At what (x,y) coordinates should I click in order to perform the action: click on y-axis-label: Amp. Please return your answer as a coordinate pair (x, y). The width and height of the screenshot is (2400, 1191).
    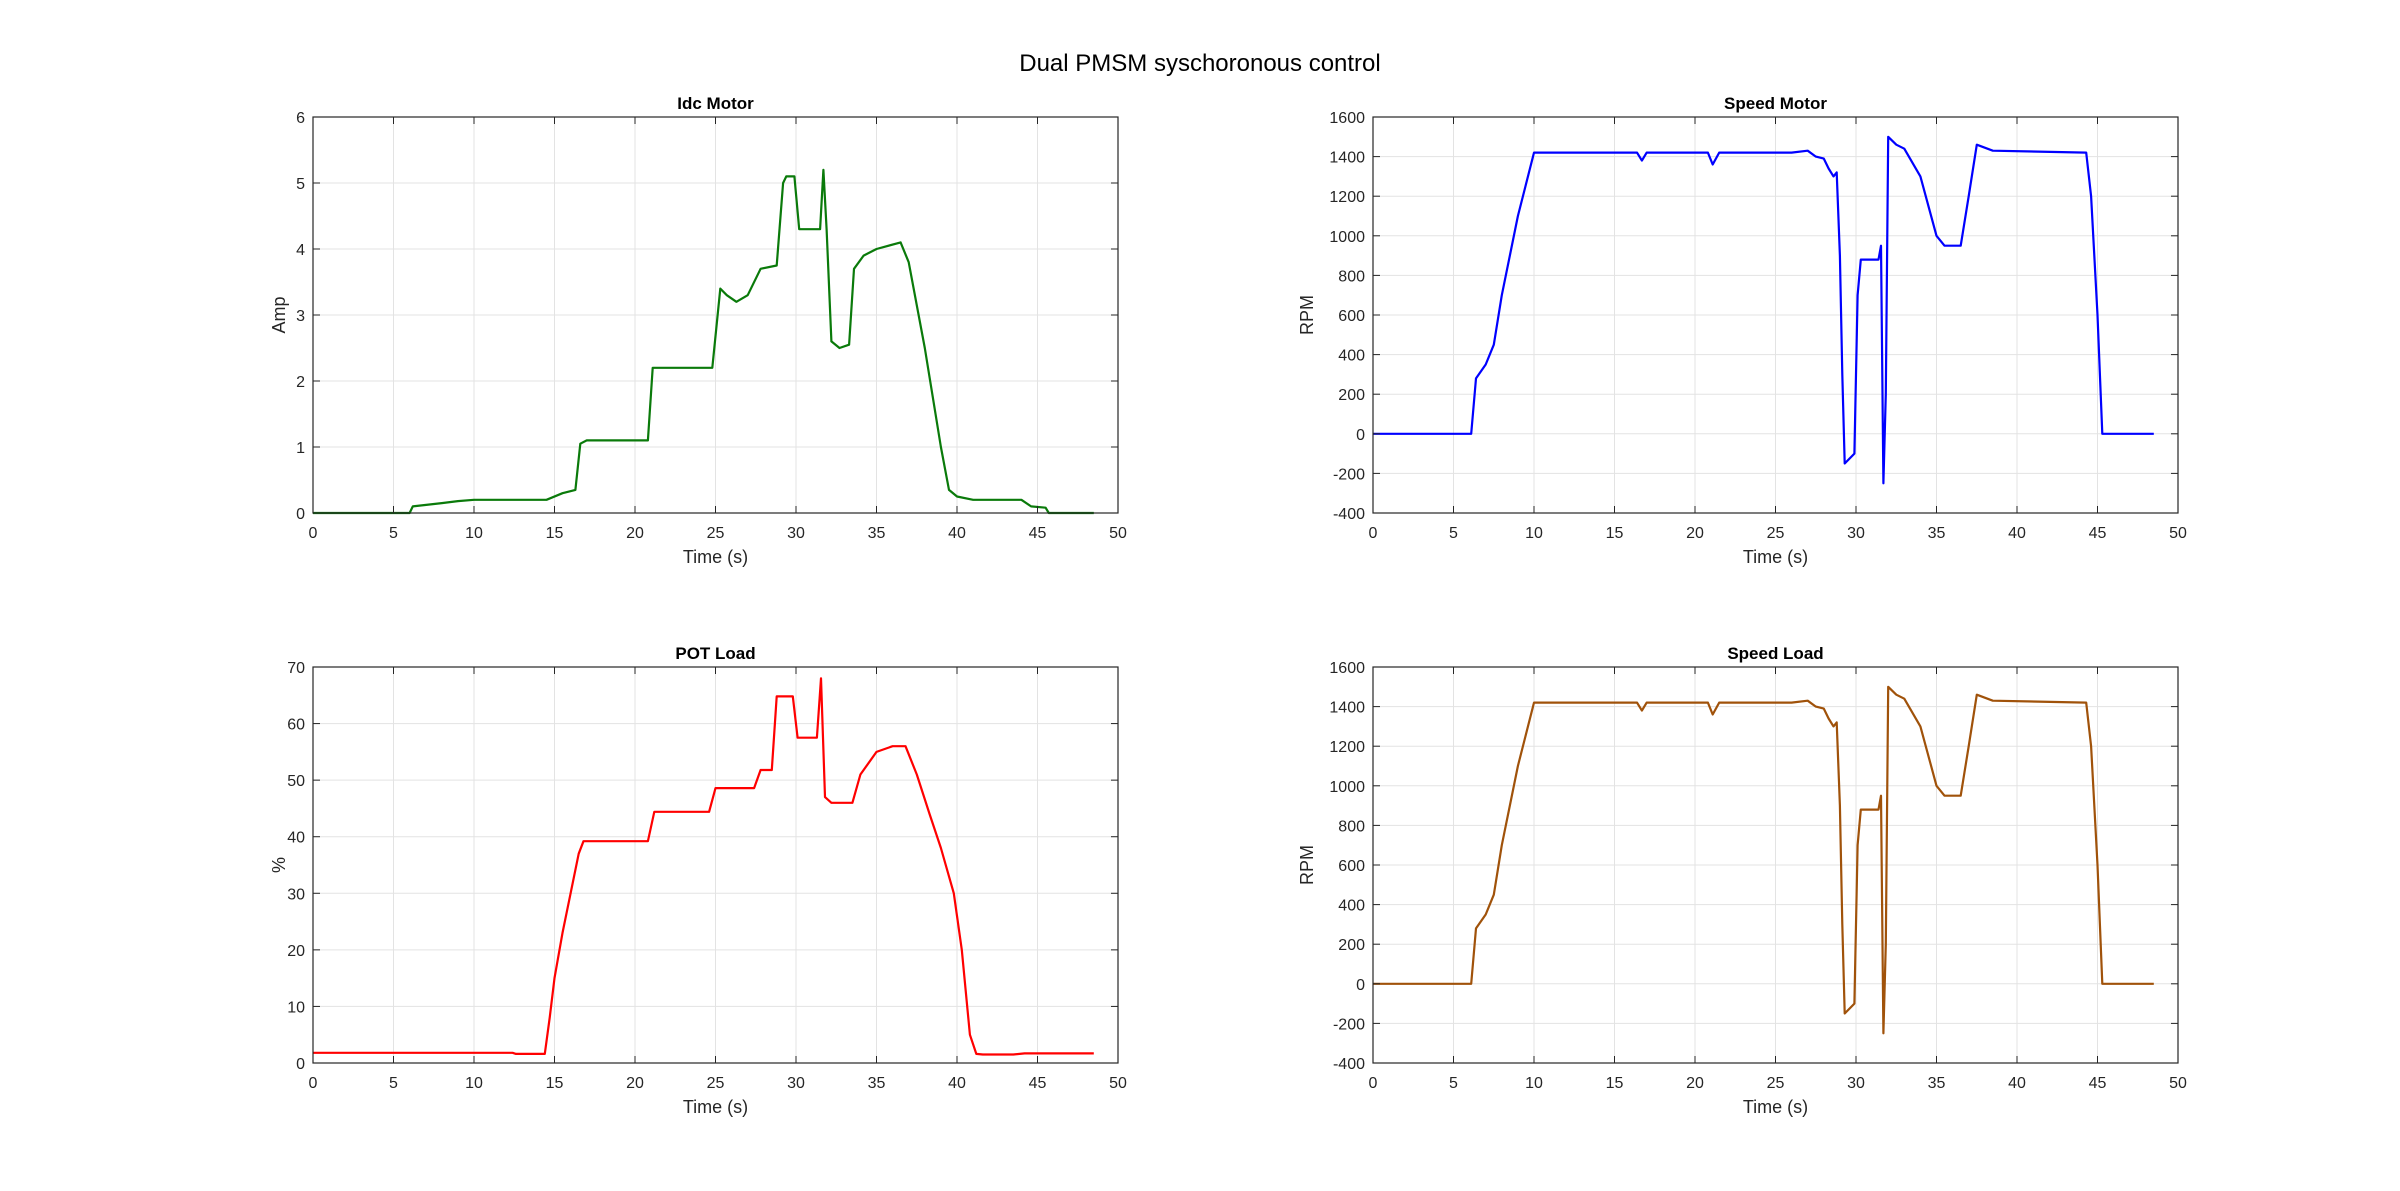
    Looking at the image, I should click on (279, 314).